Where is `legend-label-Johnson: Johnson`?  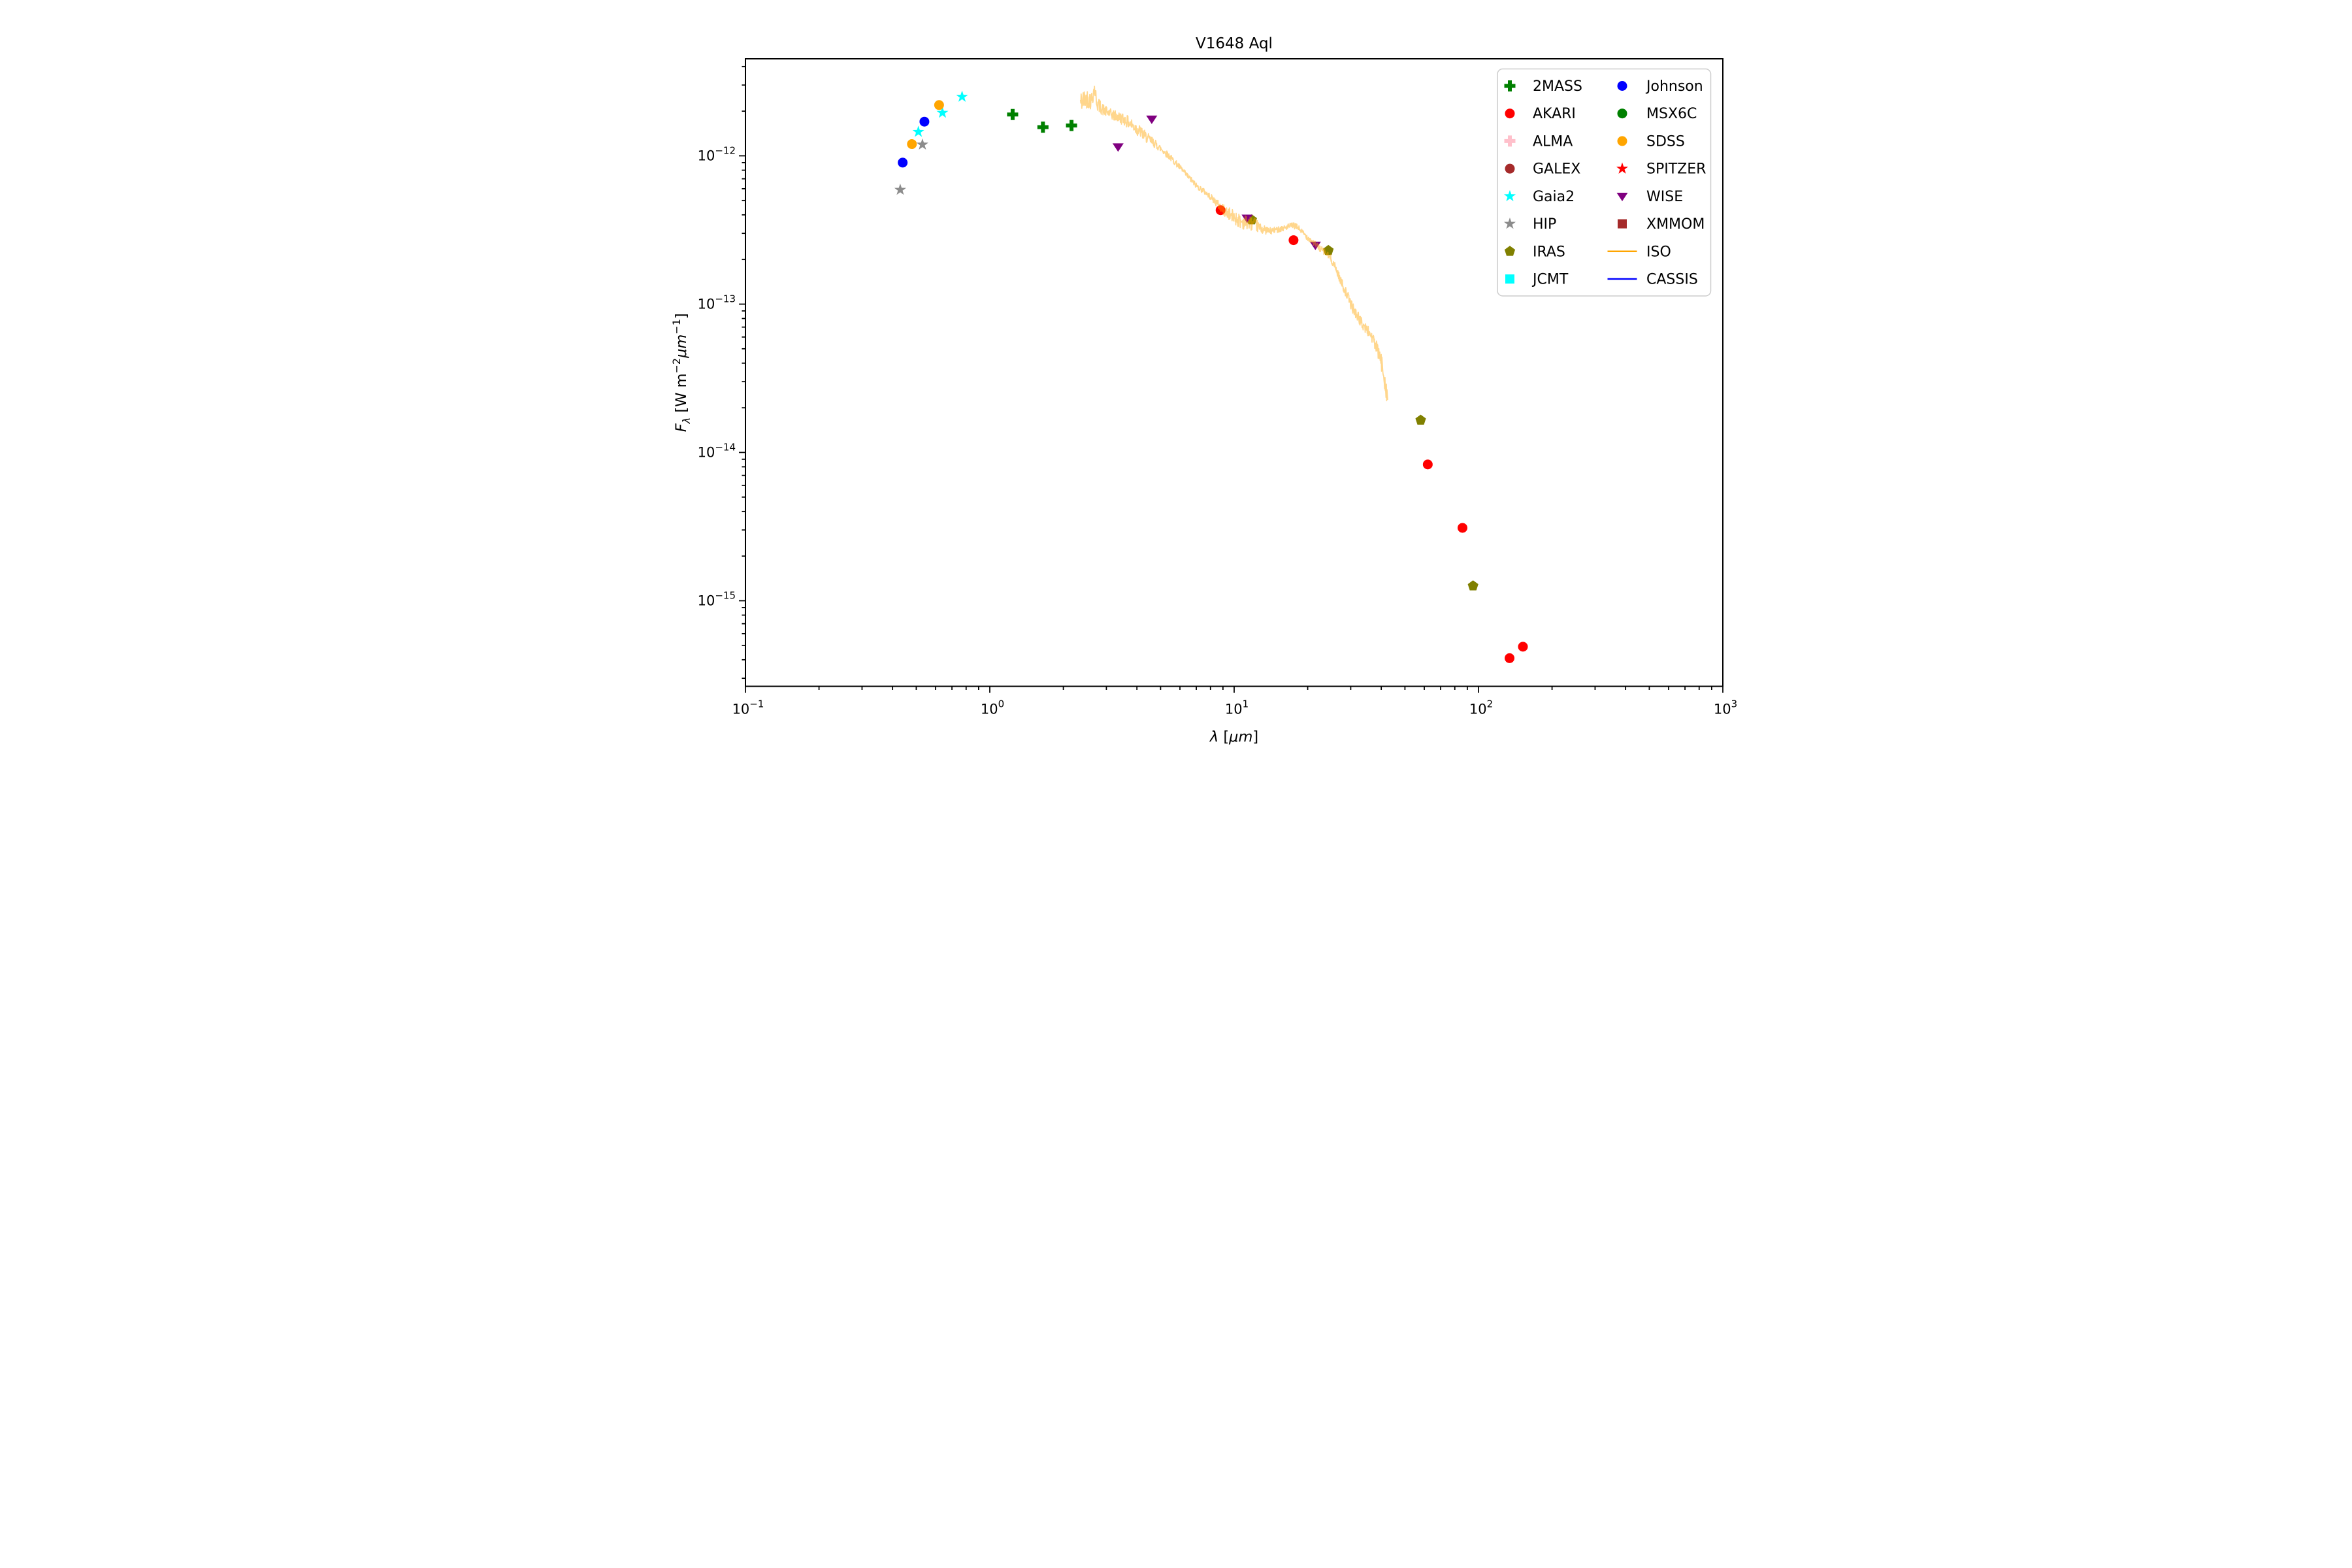 legend-label-Johnson: Johnson is located at coordinates (1674, 86).